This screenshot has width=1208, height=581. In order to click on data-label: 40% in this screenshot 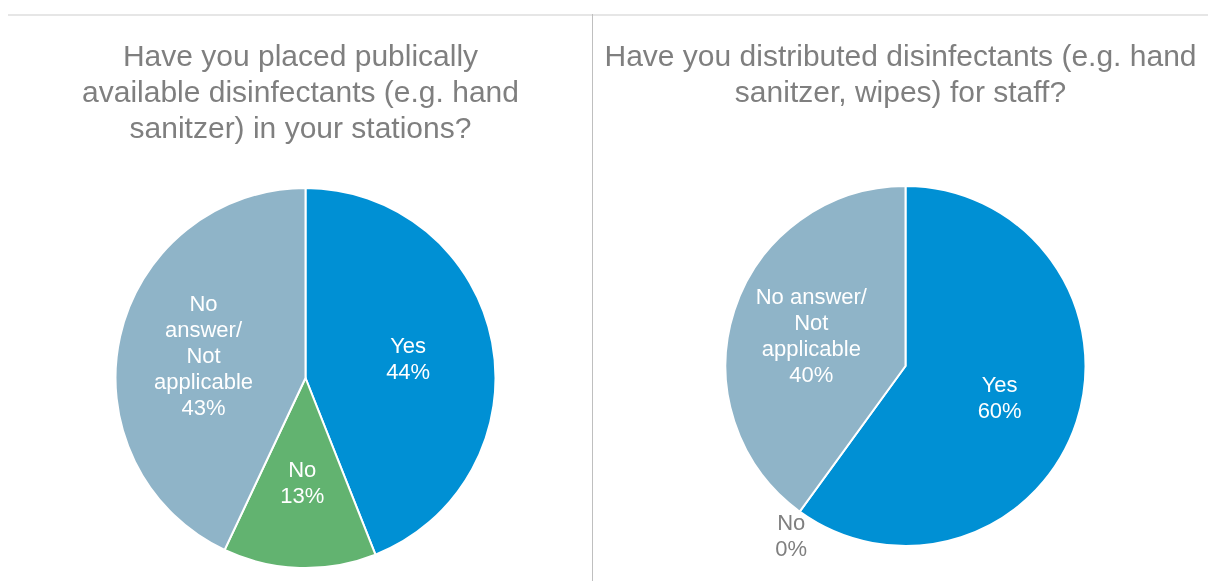, I will do `click(811, 374)`.